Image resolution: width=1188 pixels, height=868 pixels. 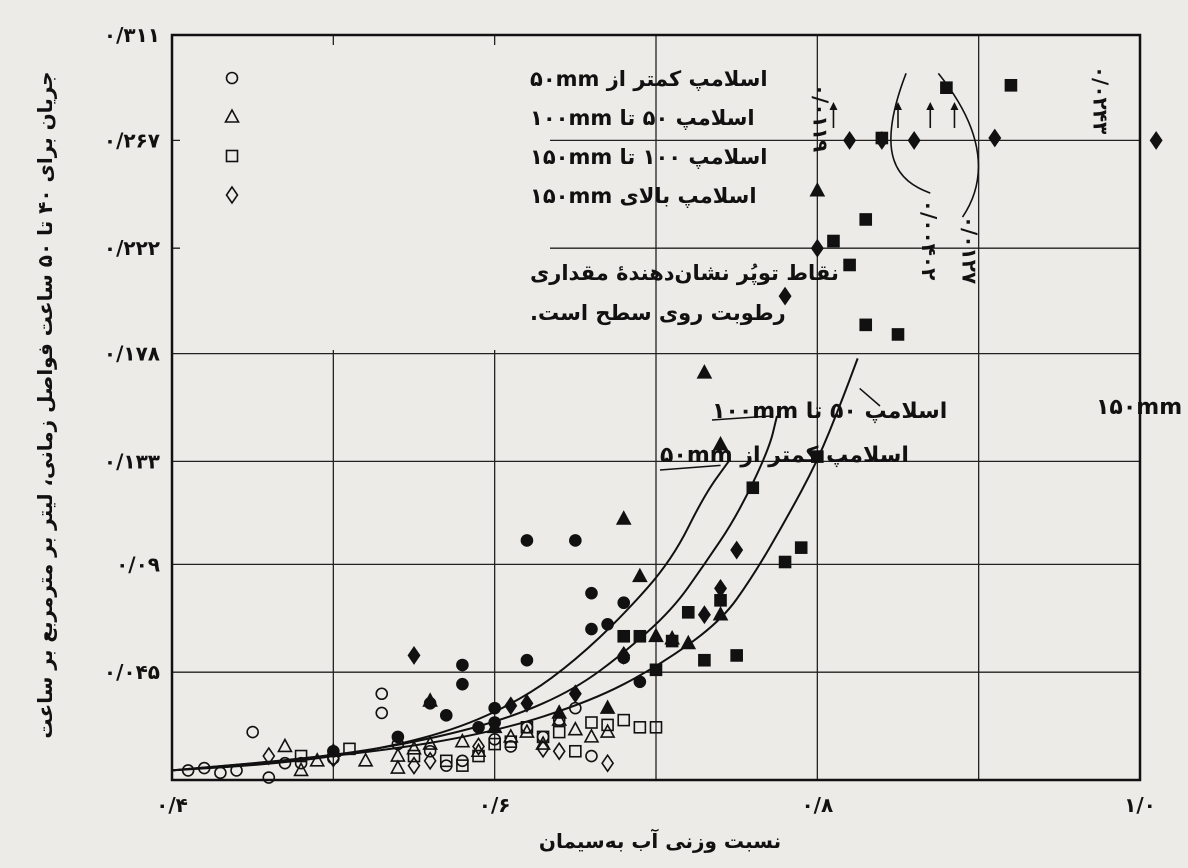 I want to click on y-tick-label: ۰/۱۷۸, so click(x=132, y=354).